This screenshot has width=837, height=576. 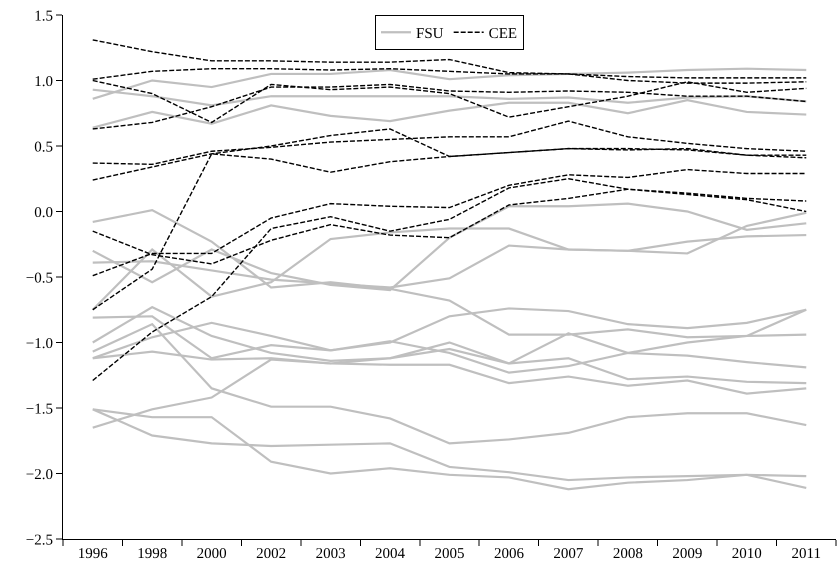 I want to click on x-tick-label: 2006, so click(x=509, y=554).